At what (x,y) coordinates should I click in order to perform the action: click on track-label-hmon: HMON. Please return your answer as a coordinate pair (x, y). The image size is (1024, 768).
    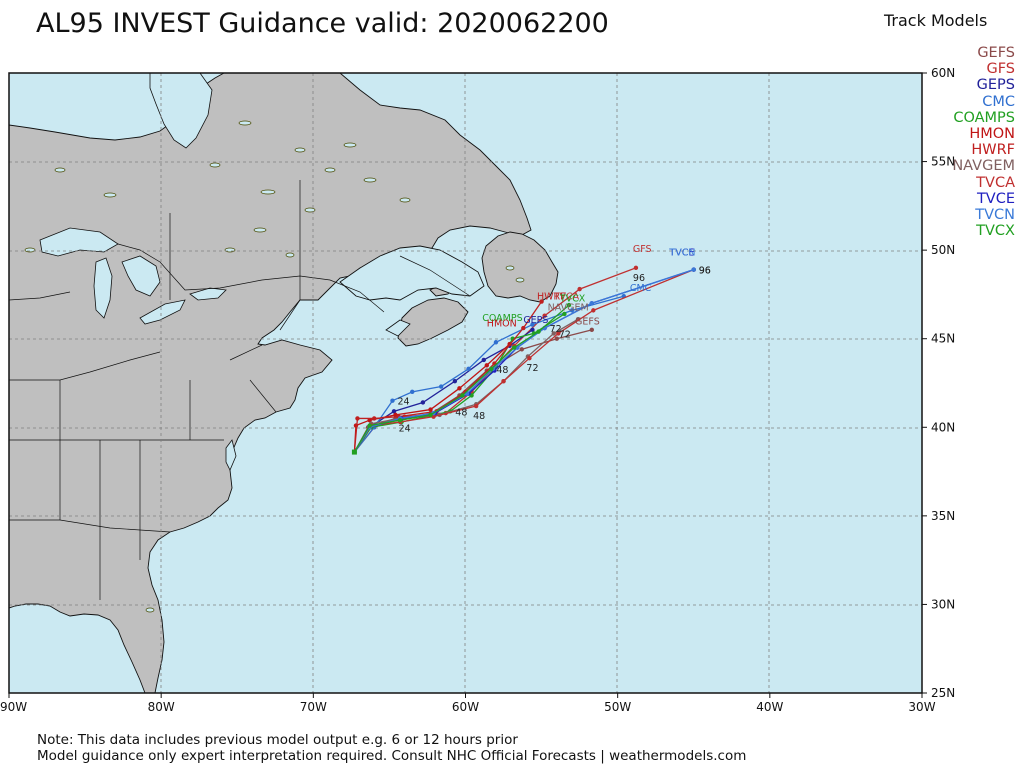
    Looking at the image, I should click on (502, 323).